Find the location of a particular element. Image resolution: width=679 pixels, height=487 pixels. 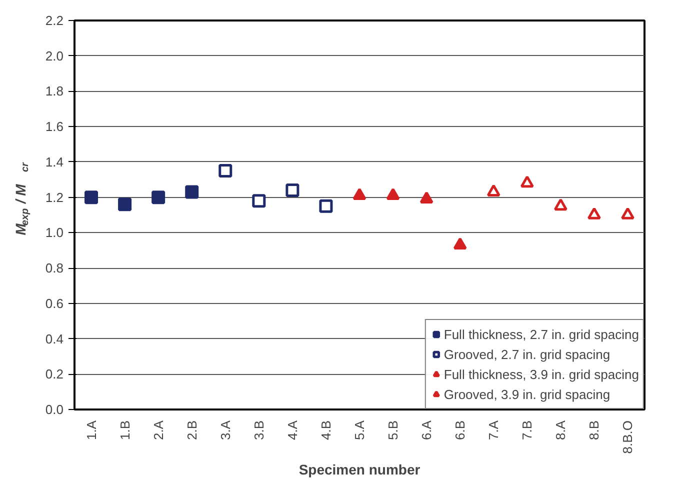

x-tick-label: 4.B is located at coordinates (326, 430).